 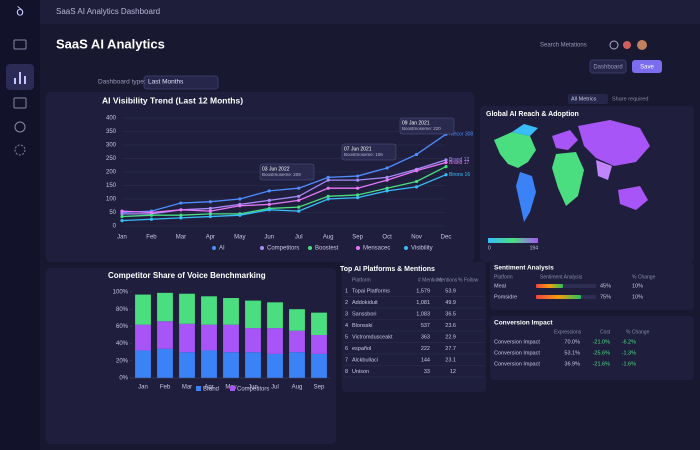 I want to click on annotation-date: 07 Jun 2021, so click(x=358, y=149).